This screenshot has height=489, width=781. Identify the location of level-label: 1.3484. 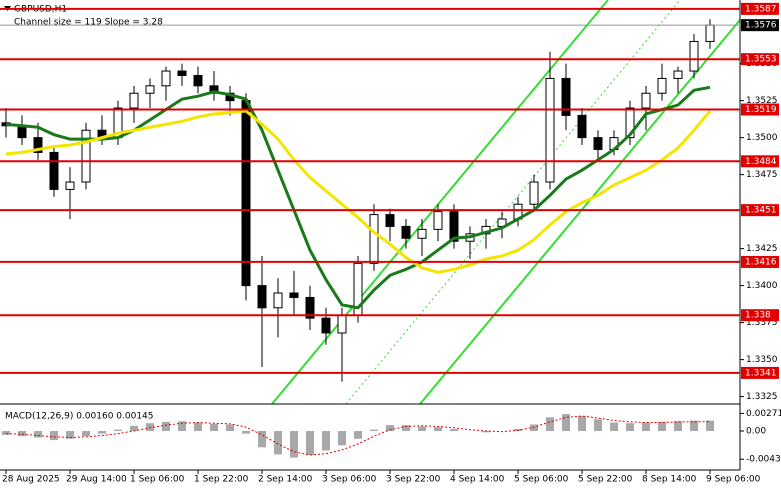
(761, 162).